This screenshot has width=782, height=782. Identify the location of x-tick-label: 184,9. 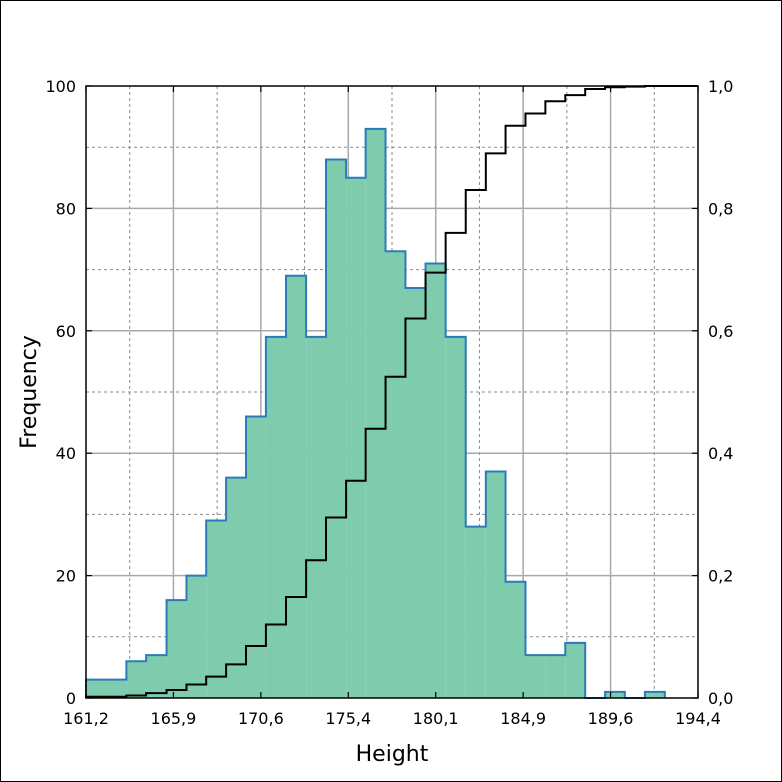
(523, 718).